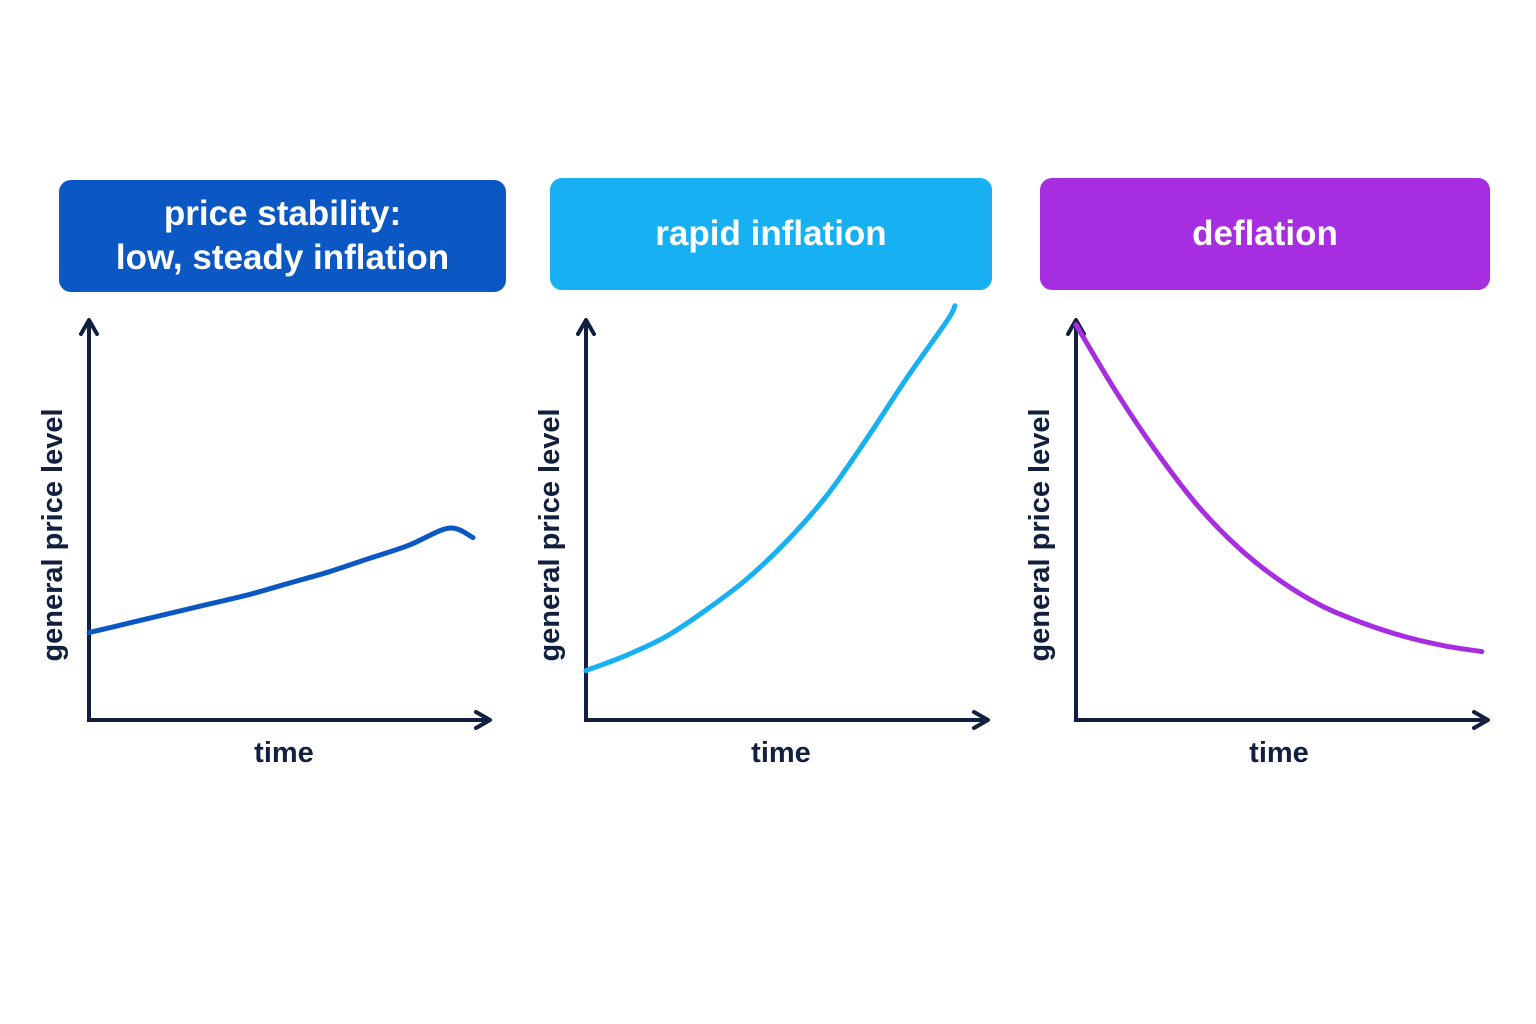  What do you see at coordinates (282, 236) in the screenshot?
I see `panel-header-price-stability: price stability: low, steady inflation` at bounding box center [282, 236].